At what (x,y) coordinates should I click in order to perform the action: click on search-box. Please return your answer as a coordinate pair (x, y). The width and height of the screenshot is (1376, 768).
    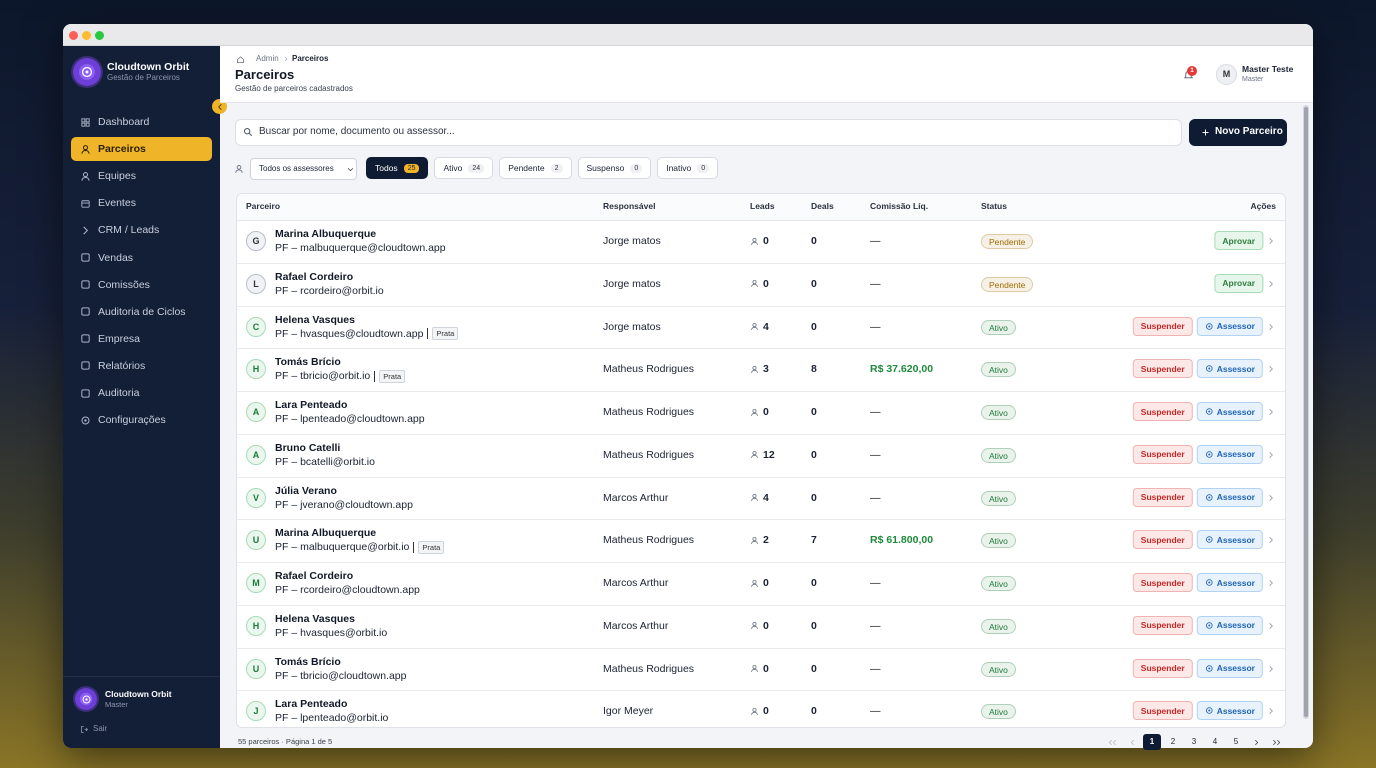
    Looking at the image, I should click on (708, 132).